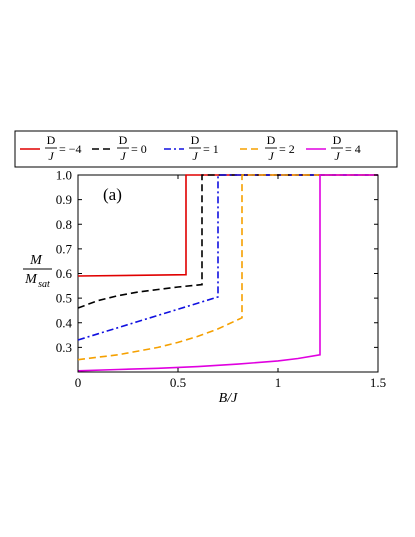 The image size is (415, 537). What do you see at coordinates (36, 260) in the screenshot?
I see `y-label-numerator: M` at bounding box center [36, 260].